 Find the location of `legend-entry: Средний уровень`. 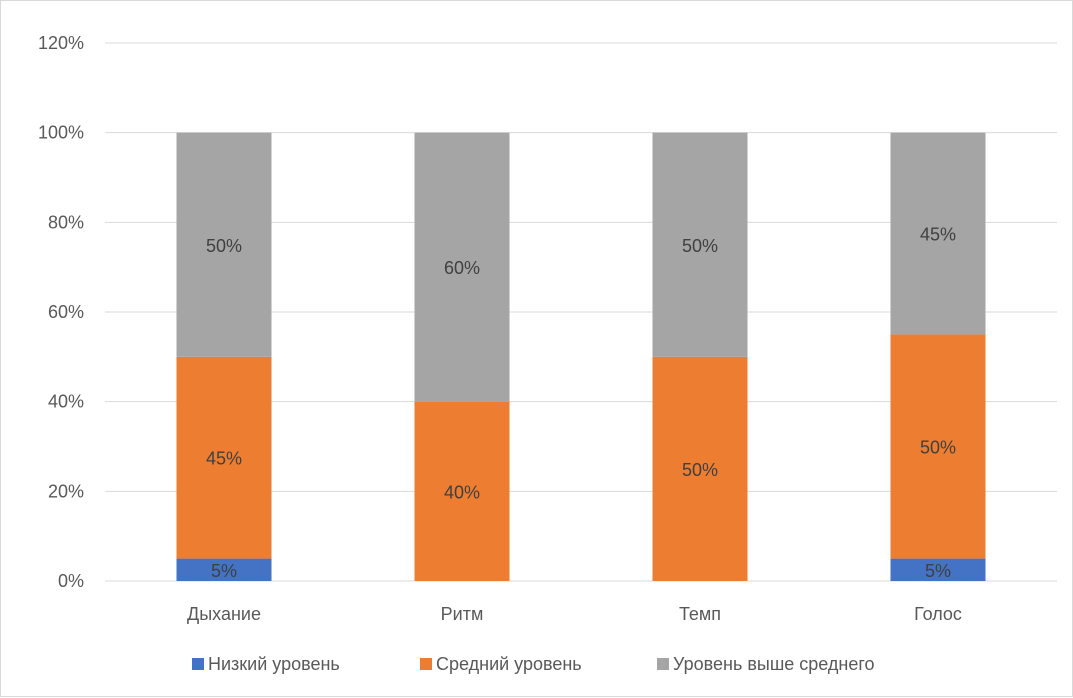

legend-entry: Средний уровень is located at coordinates (509, 664).